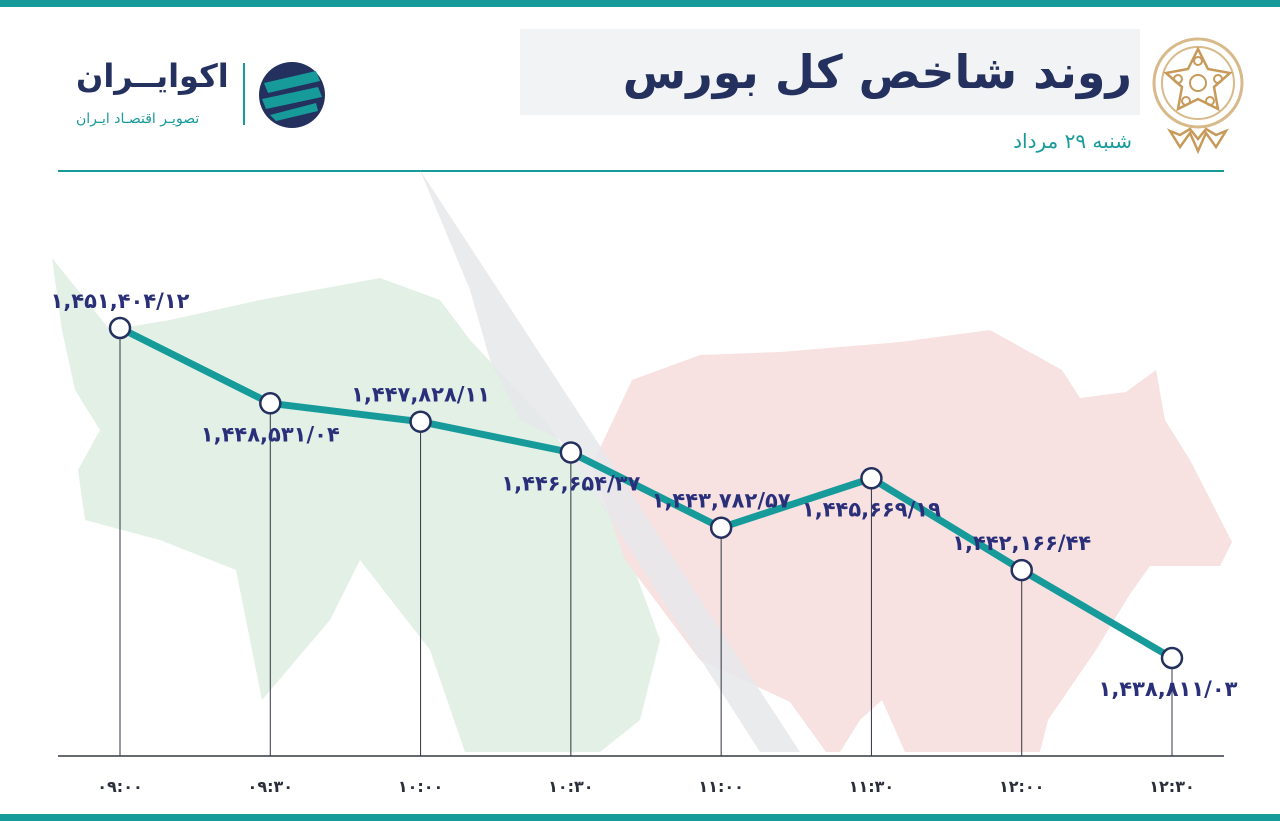 The image size is (1280, 821). I want to click on data-value-label: ۱,۴۴۸,۵۳۱/۰۴, so click(270, 434).